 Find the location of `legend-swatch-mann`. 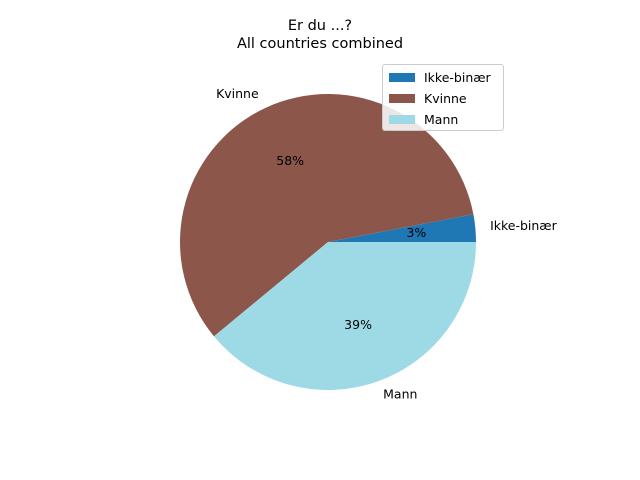

legend-swatch-mann is located at coordinates (402, 119).